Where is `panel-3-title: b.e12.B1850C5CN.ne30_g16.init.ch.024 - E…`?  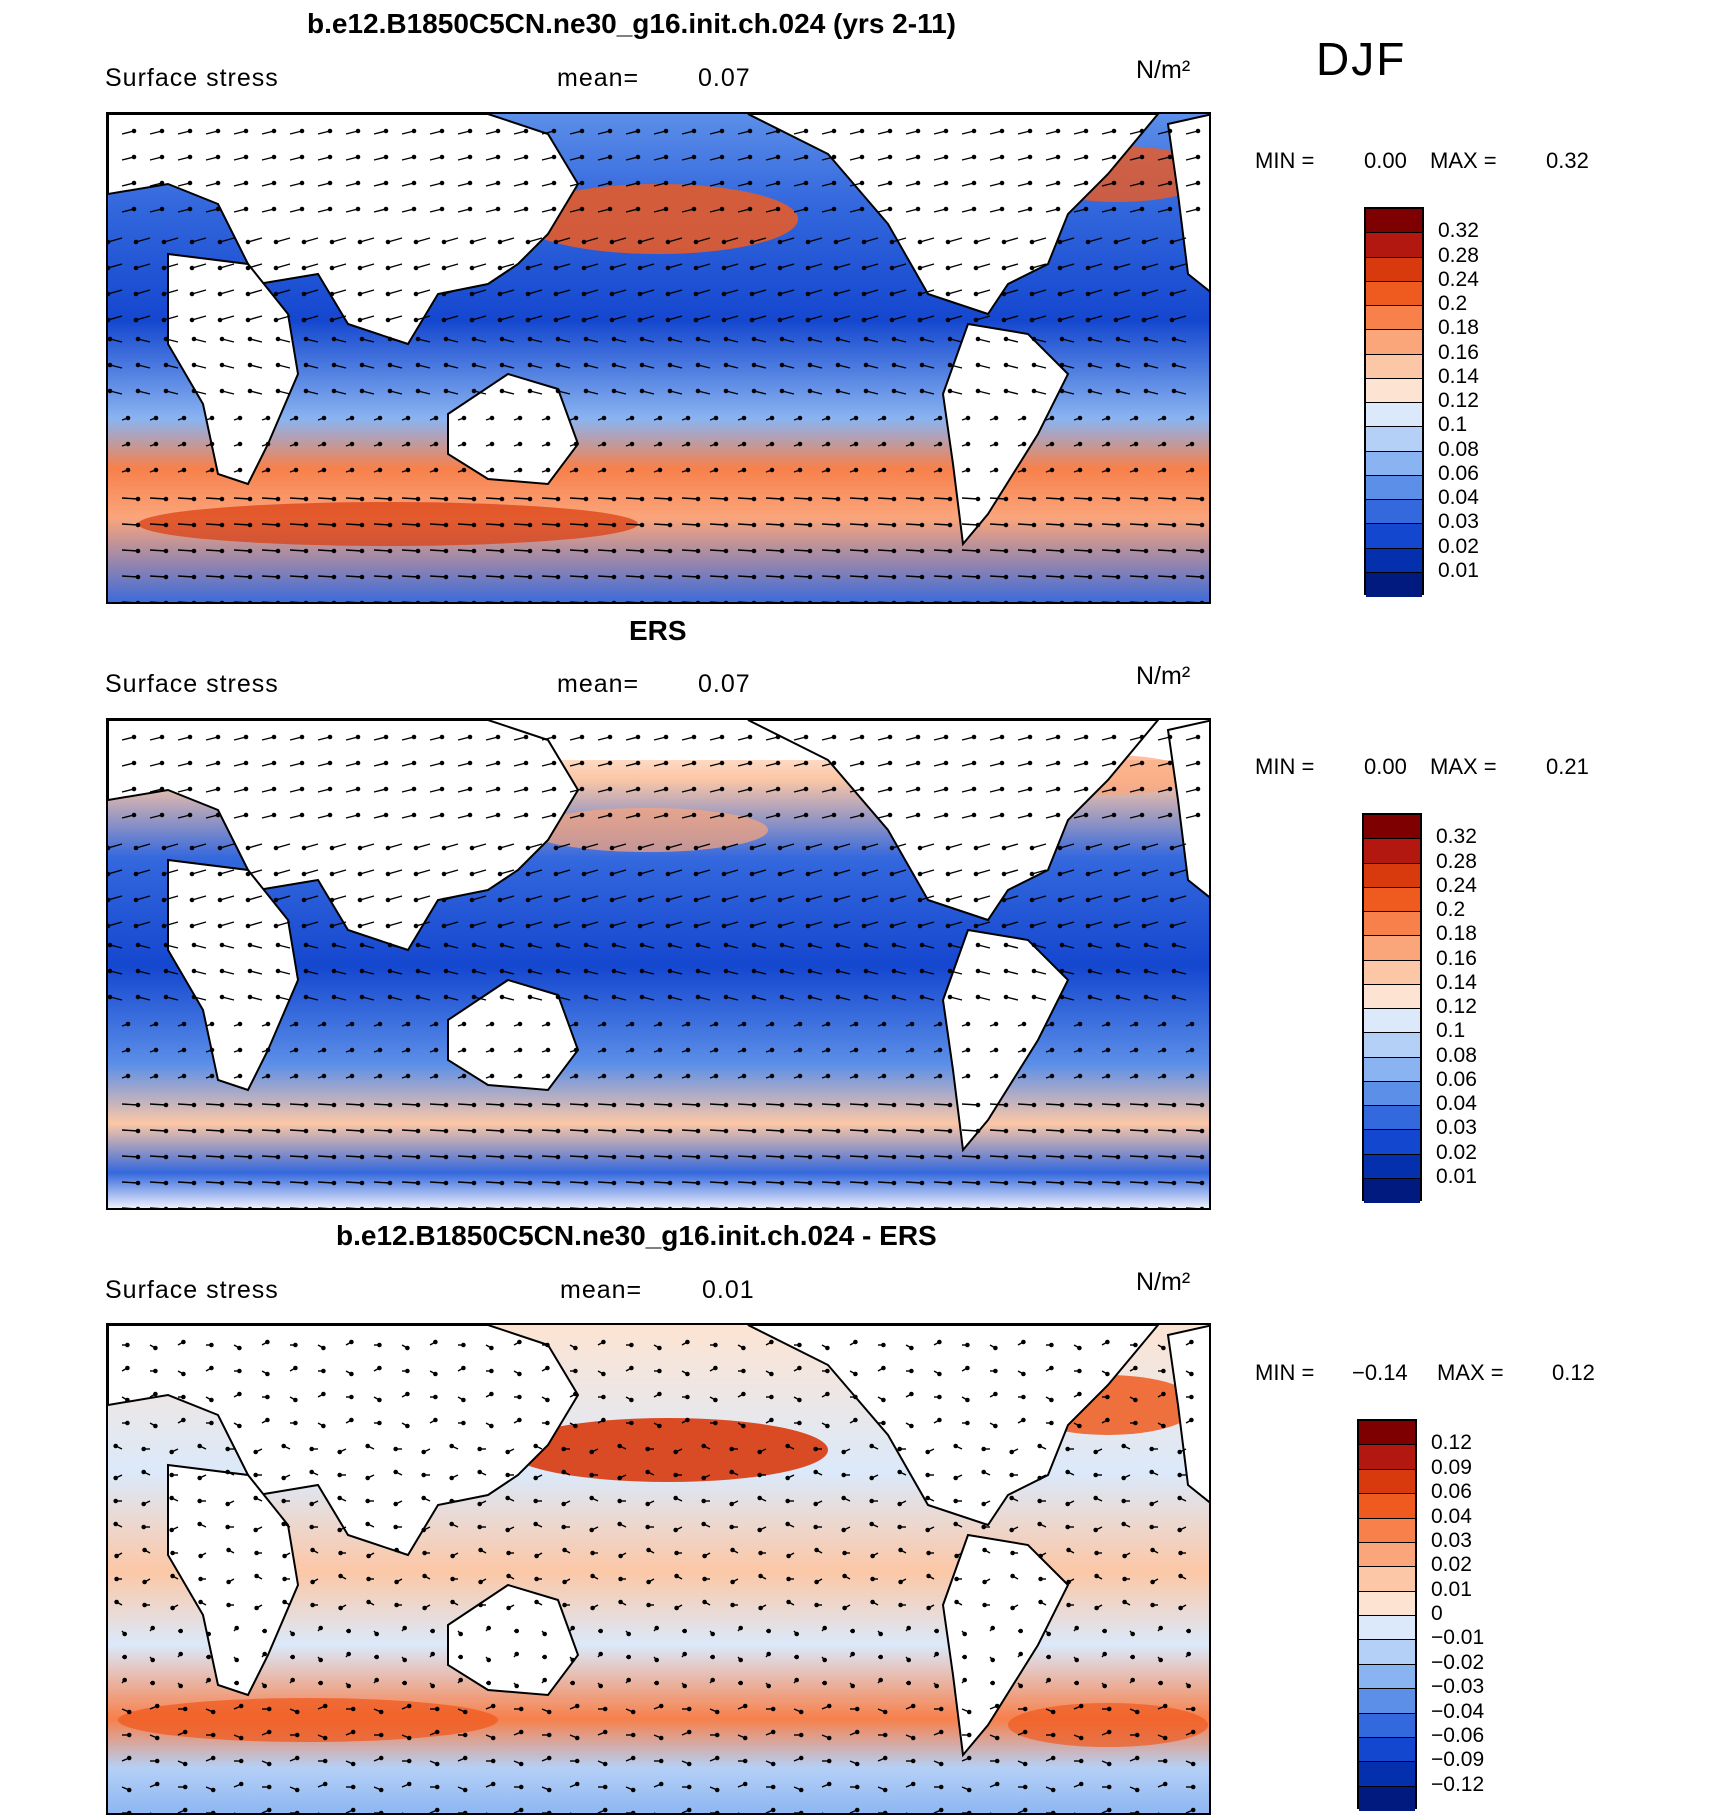 panel-3-title: b.e12.B1850C5CN.ne30_g16.init.ch.024 - E… is located at coordinates (636, 1235).